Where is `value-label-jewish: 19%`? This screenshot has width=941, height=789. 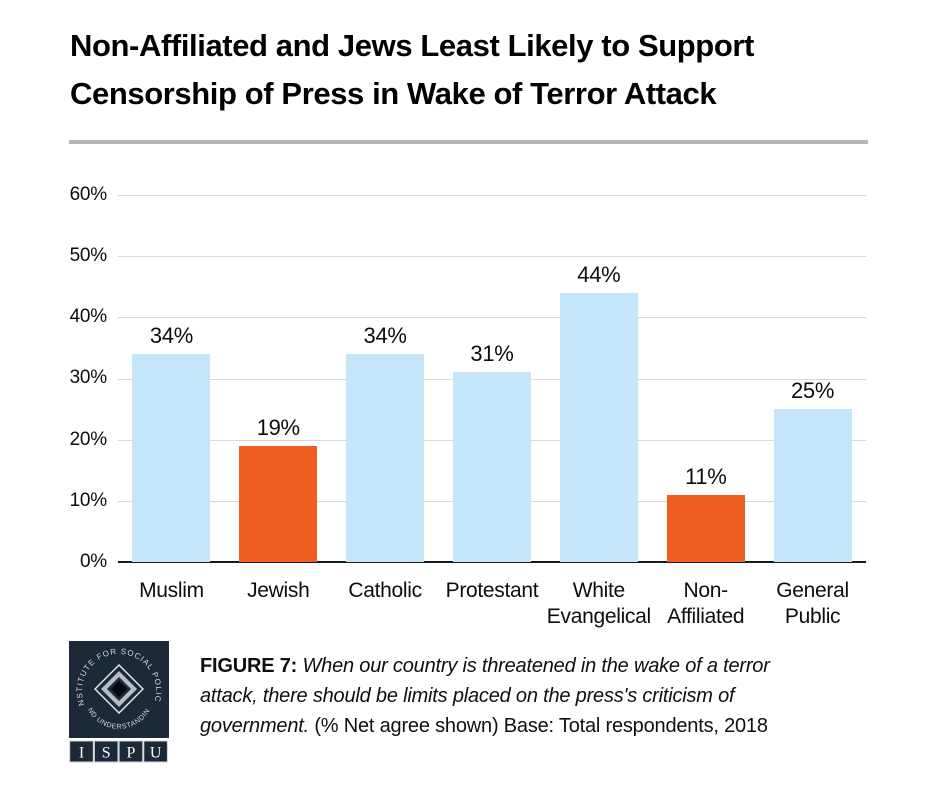 value-label-jewish: 19% is located at coordinates (278, 427).